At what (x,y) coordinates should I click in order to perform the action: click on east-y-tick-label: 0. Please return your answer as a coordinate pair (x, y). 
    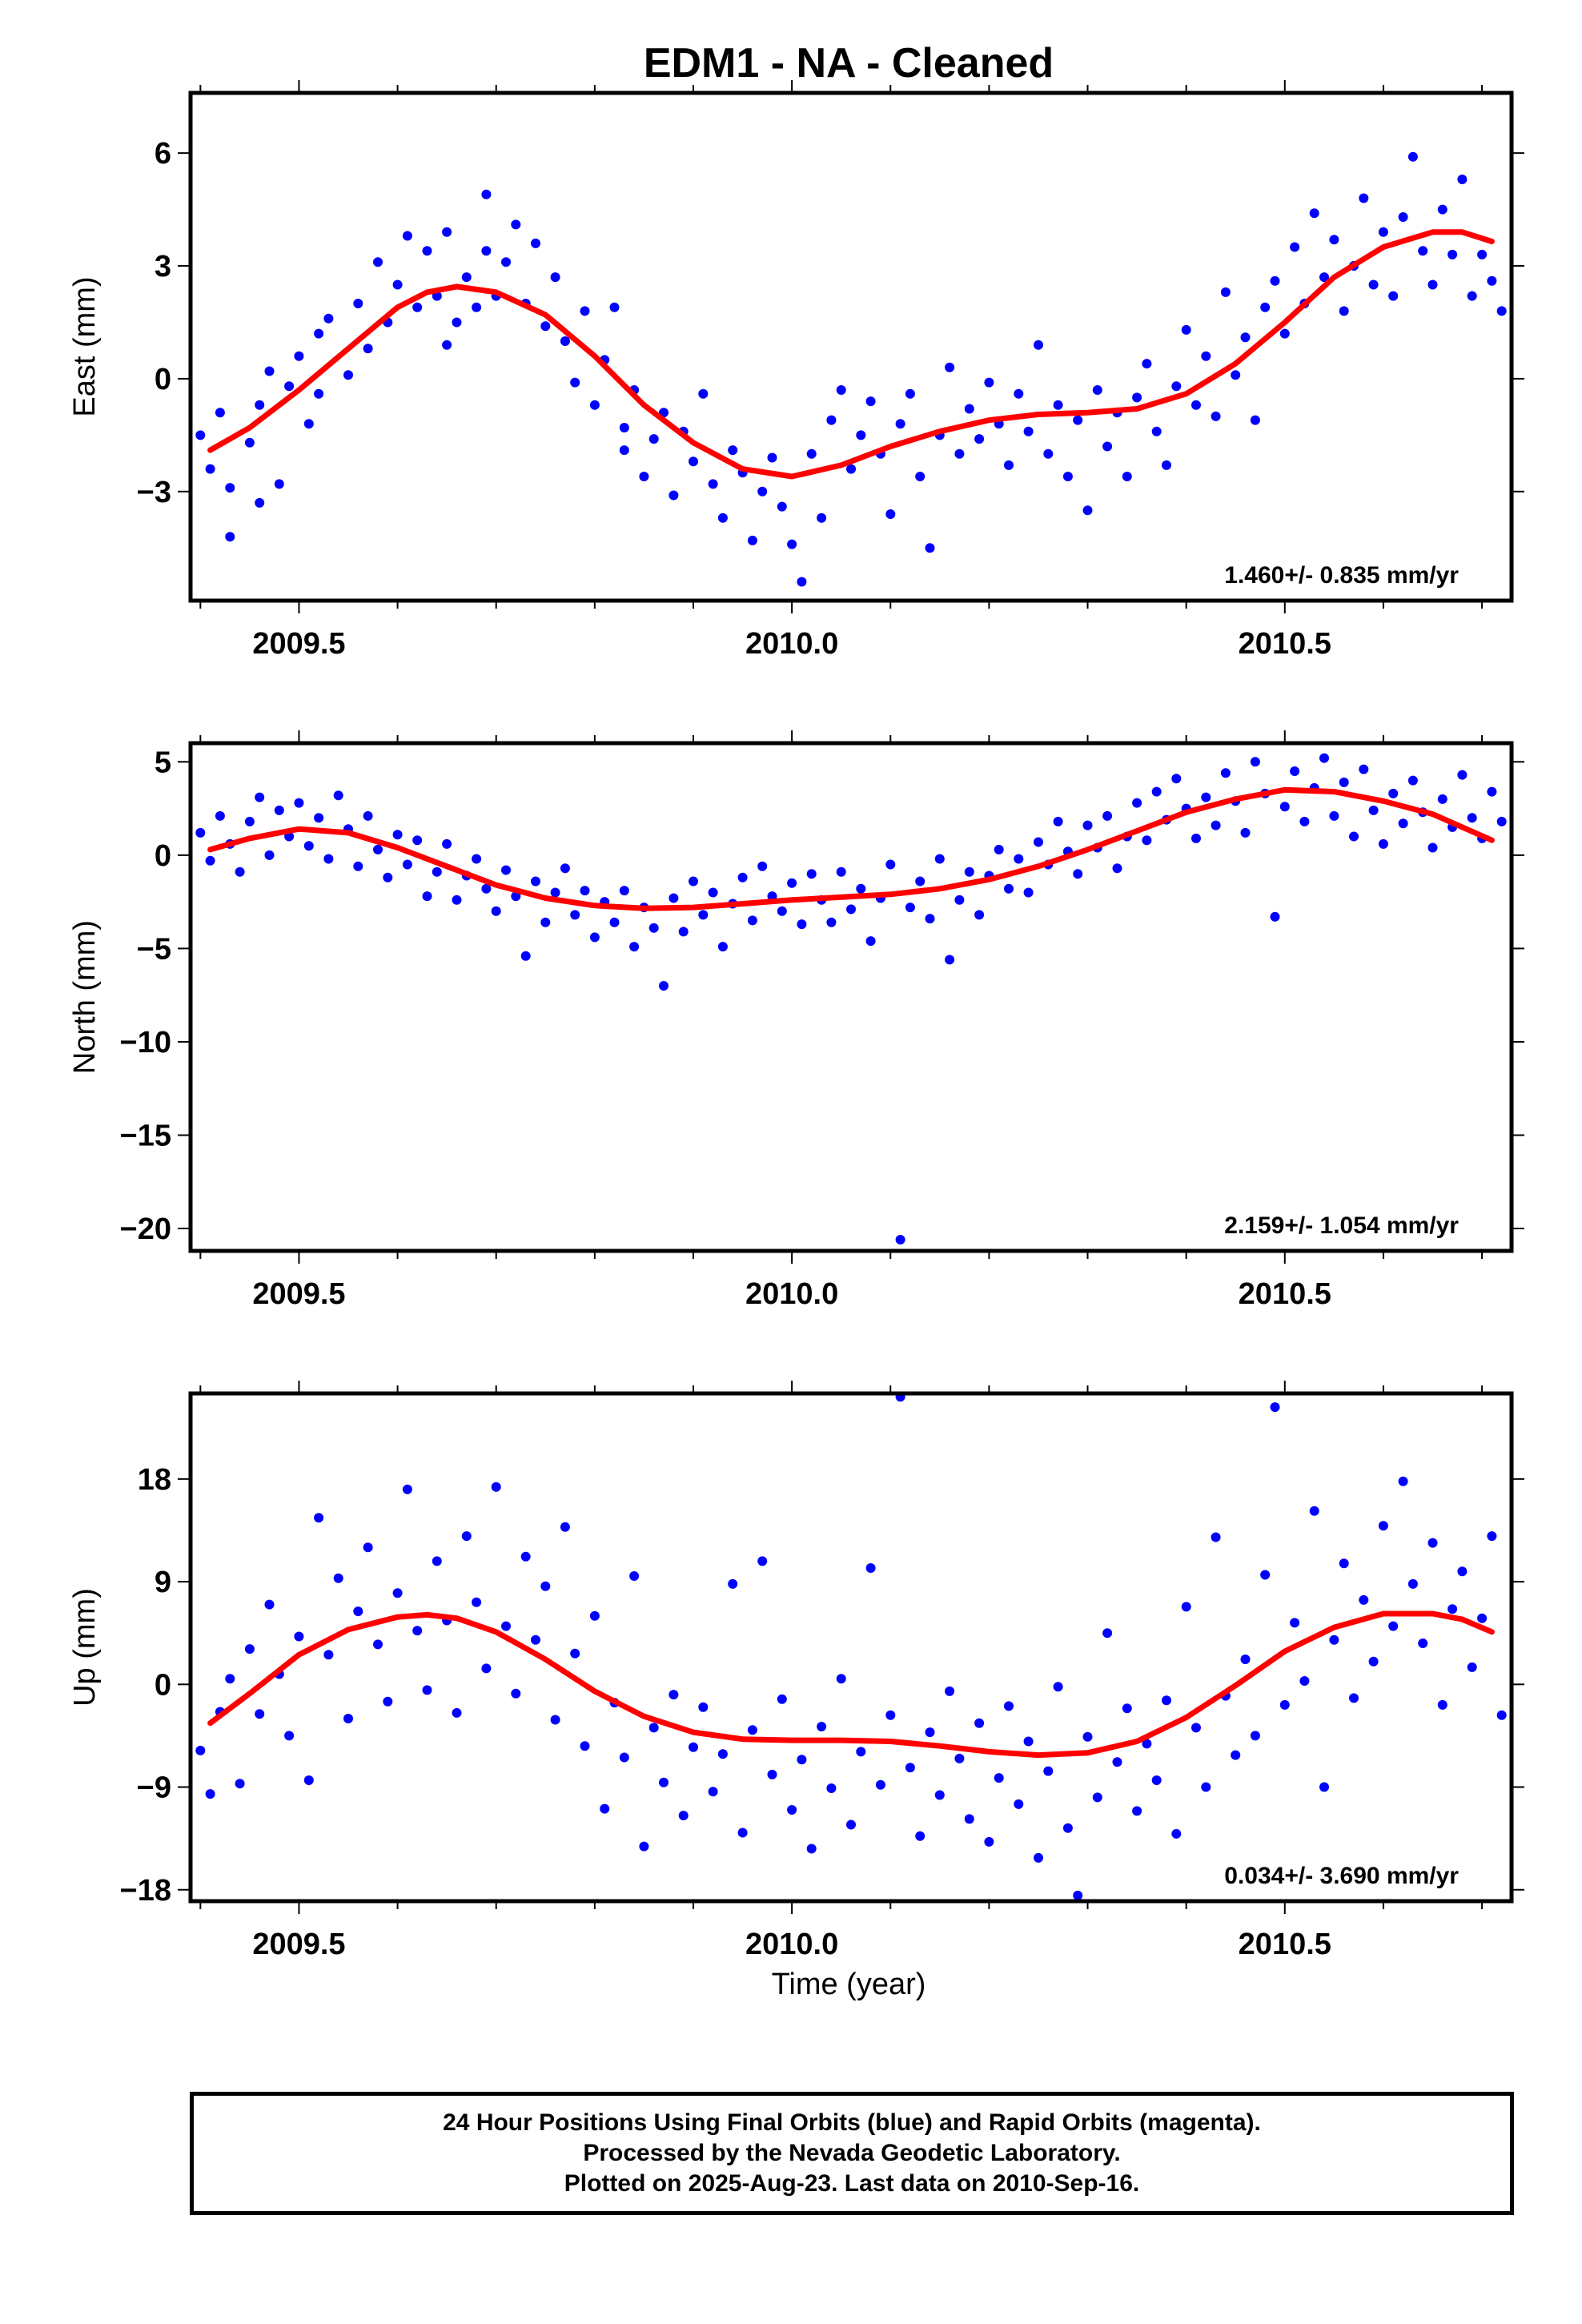
    Looking at the image, I should click on (163, 379).